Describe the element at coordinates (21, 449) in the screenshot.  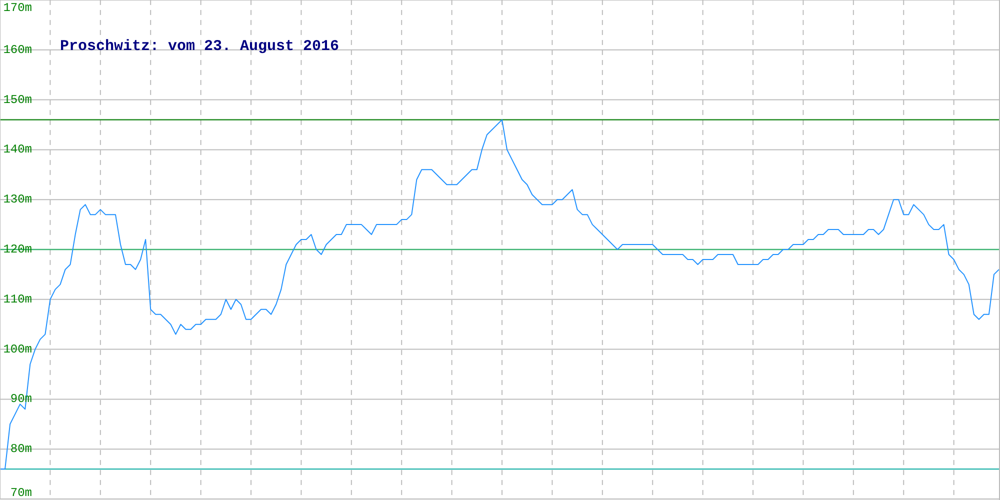
I see `y-tick-label: 80m` at that location.